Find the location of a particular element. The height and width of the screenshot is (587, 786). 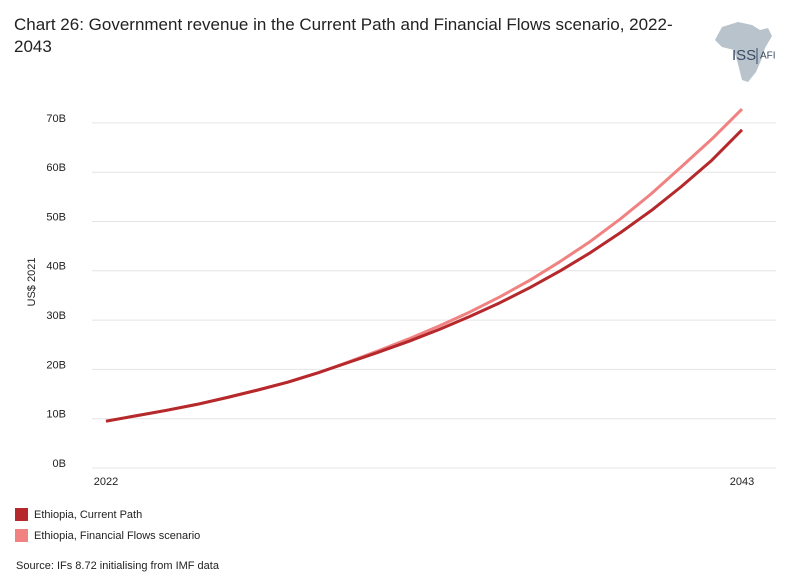

y-tick-label: 20B is located at coordinates (56, 365).